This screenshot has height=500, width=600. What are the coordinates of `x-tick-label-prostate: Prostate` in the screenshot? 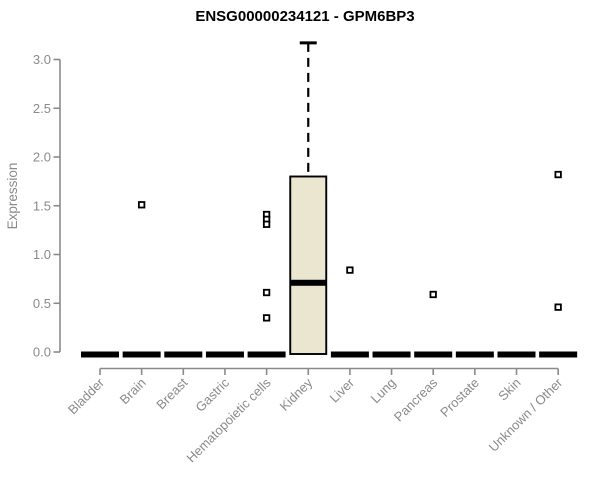 It's located at (459, 397).